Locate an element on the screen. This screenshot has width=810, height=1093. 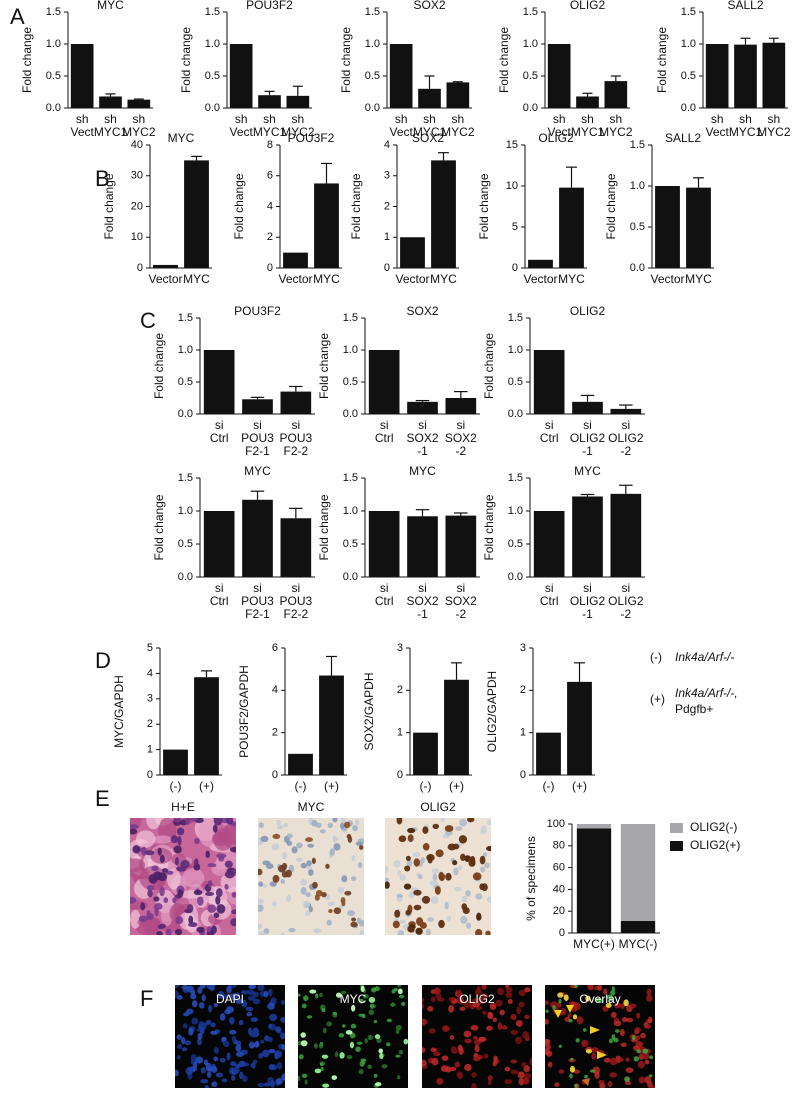
x-tick-label: POU3 is located at coordinates (295, 601).